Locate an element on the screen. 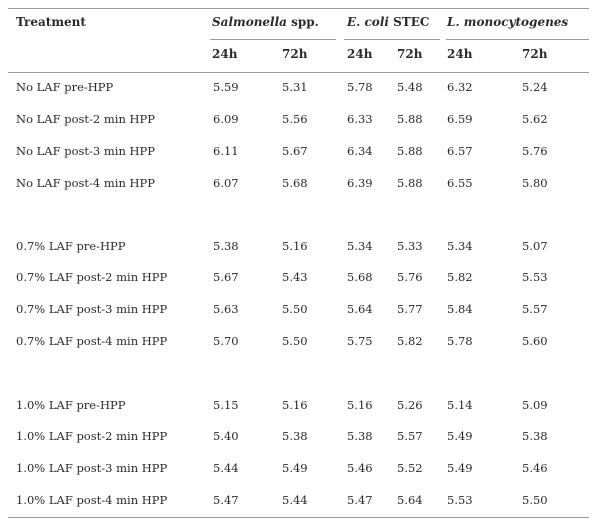 Image resolution: width=600 pixels, height=527 pixels. table-cell-value: 5.77 is located at coordinates (410, 309).